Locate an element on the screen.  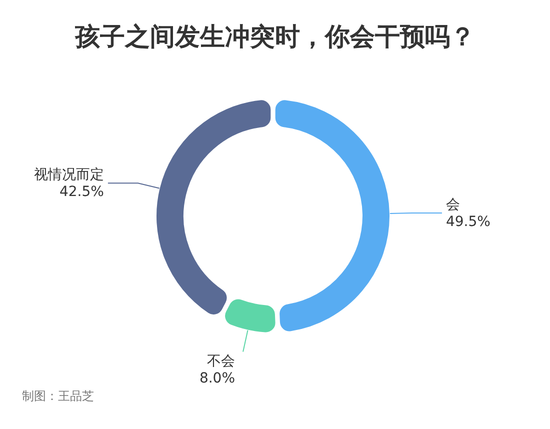
slice-label: 视情况而定 is located at coordinates (69, 175).